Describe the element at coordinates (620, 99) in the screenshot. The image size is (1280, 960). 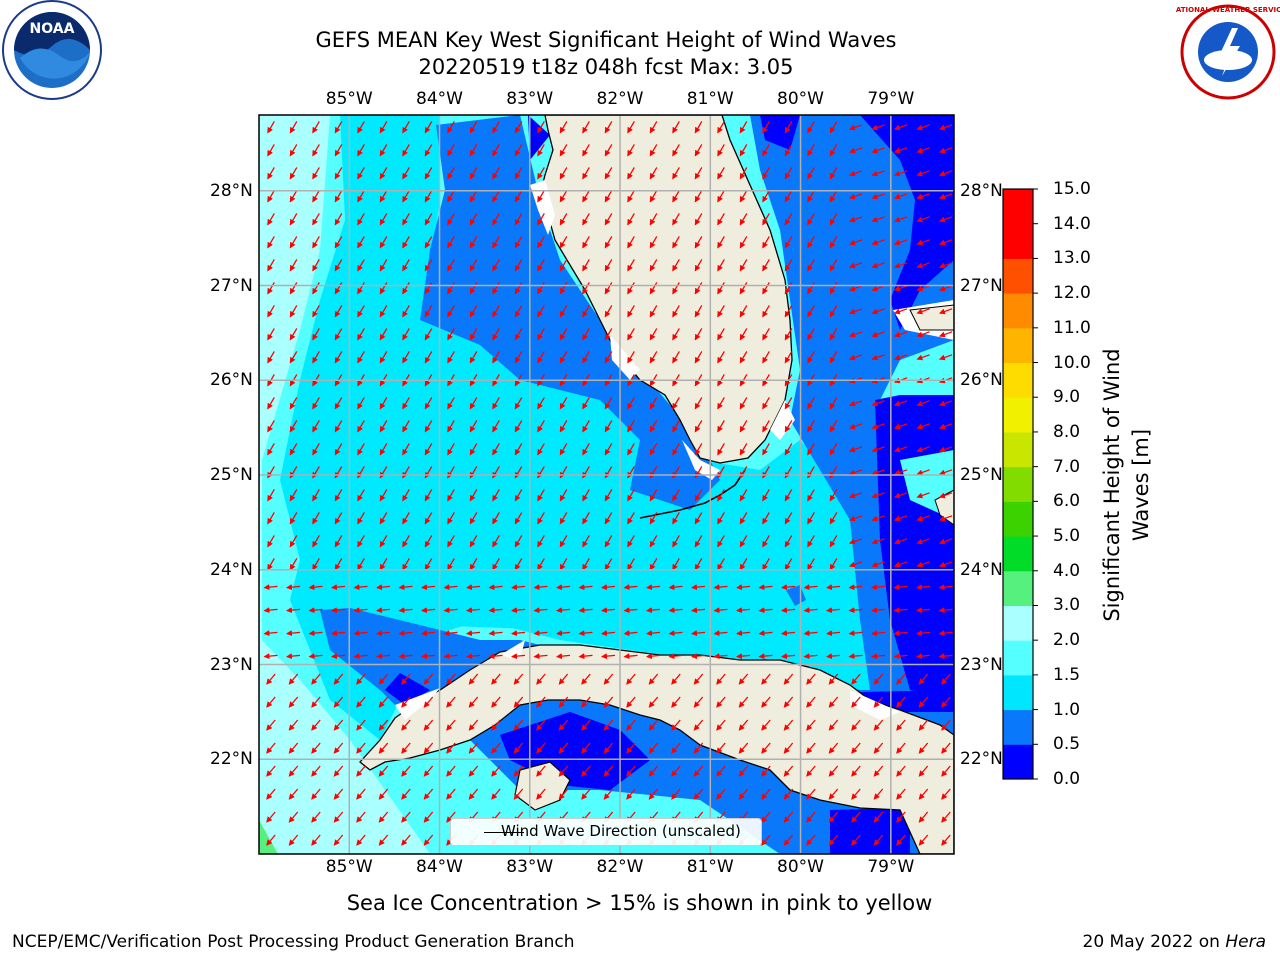
I see `lon-label-top: 82°W` at that location.